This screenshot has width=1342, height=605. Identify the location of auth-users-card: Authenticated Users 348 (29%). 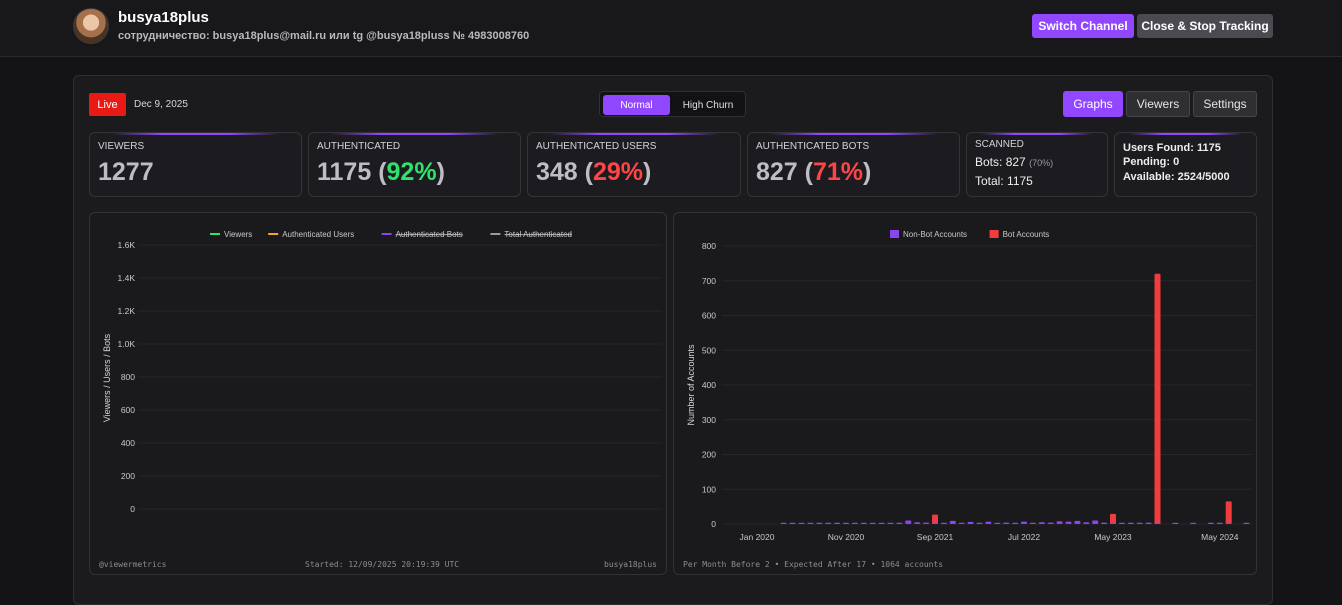
(634, 164).